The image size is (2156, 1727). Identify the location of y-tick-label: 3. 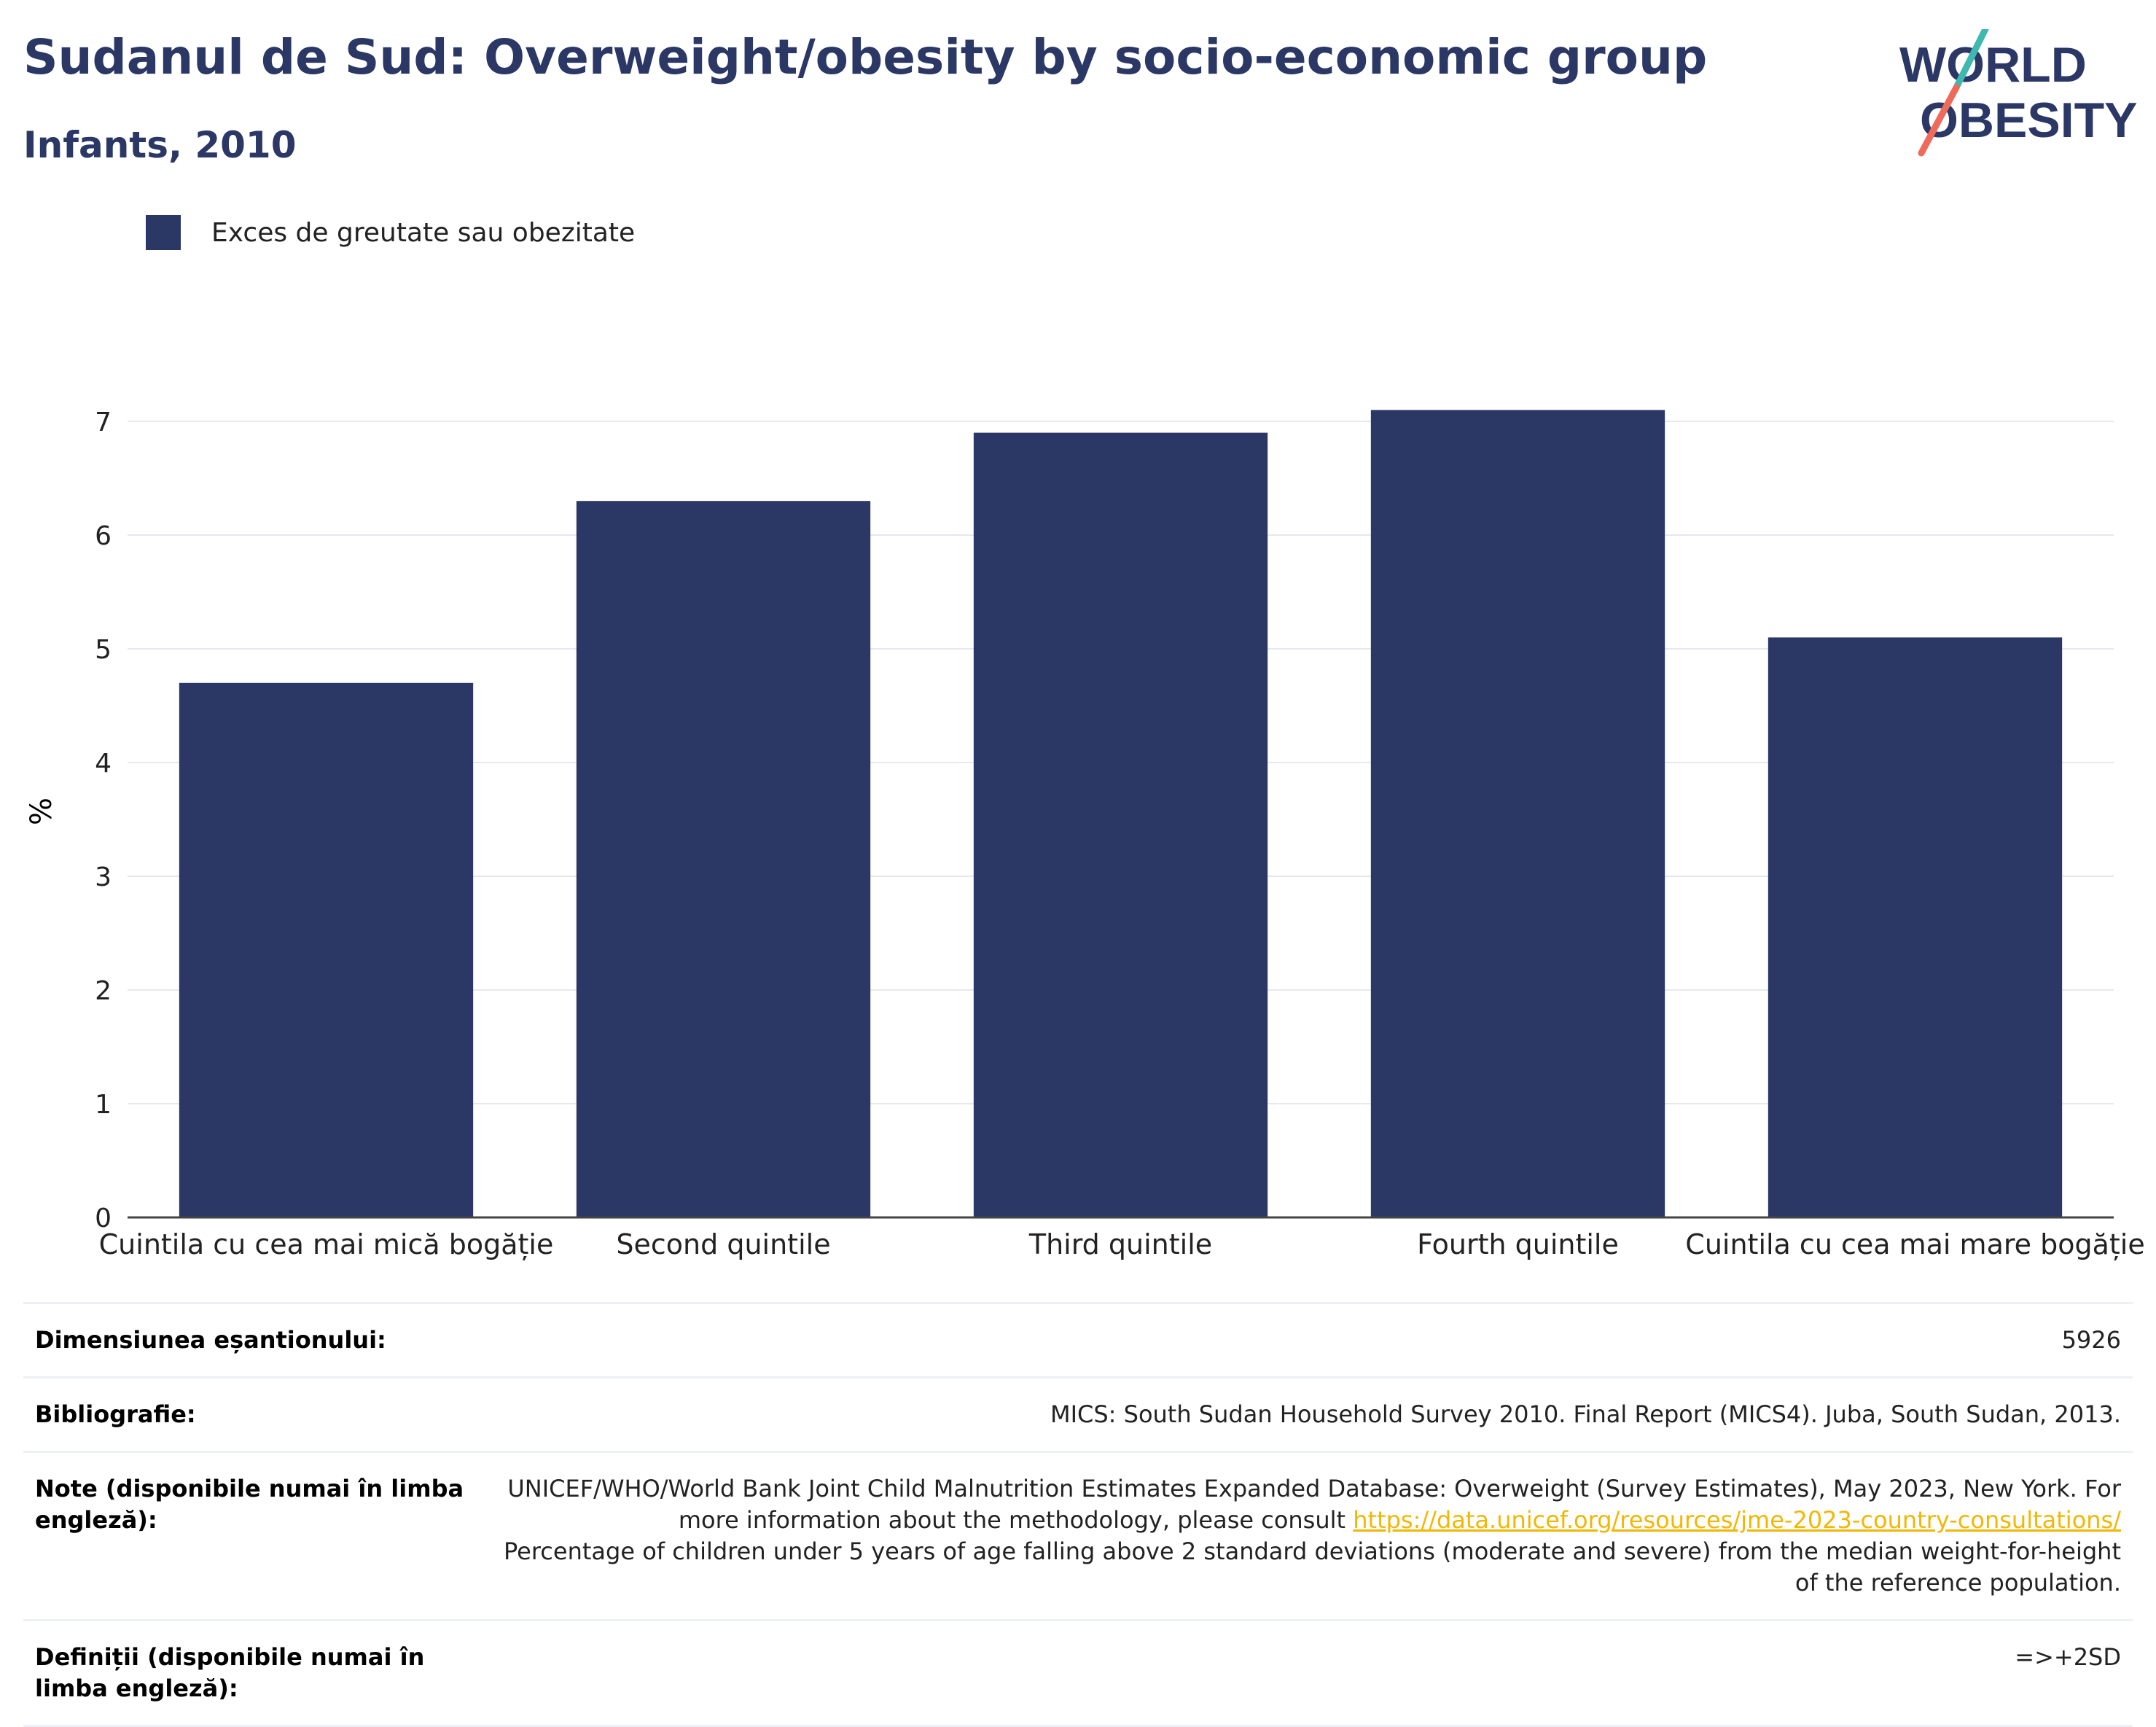
(103, 877).